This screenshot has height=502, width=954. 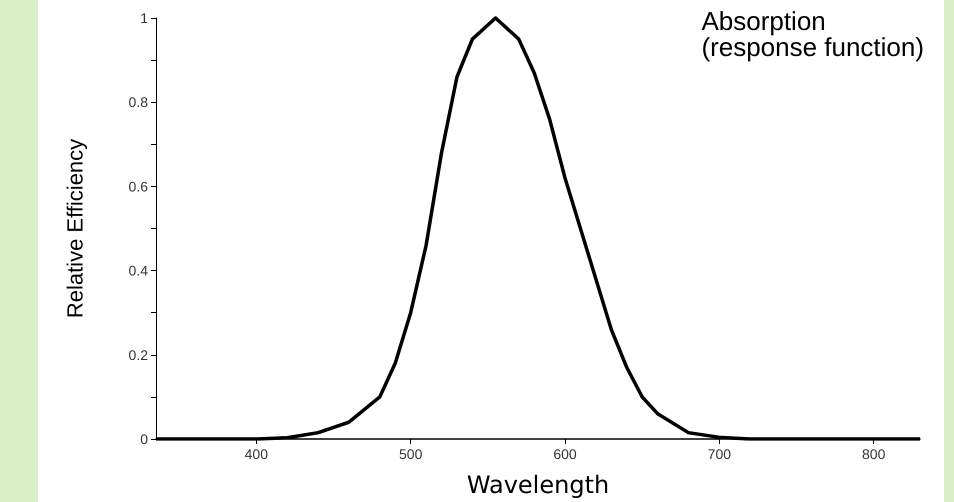 I want to click on x-tick-label: 500, so click(x=410, y=454).